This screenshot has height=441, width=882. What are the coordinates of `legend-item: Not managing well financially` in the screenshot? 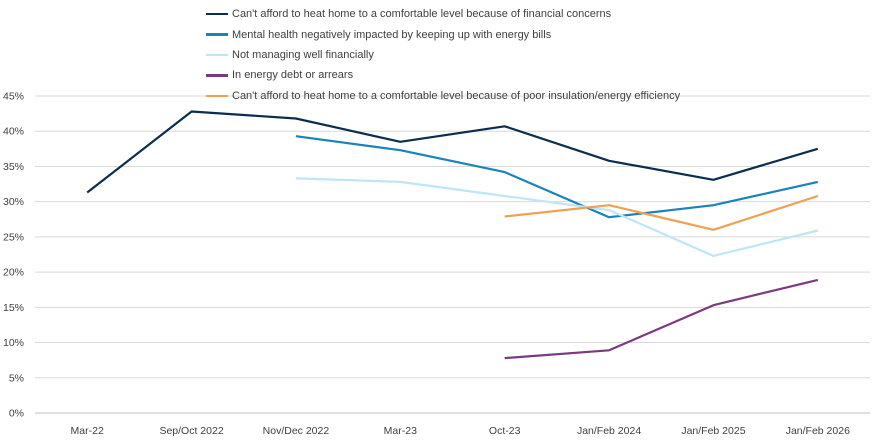 It's located at (443, 55).